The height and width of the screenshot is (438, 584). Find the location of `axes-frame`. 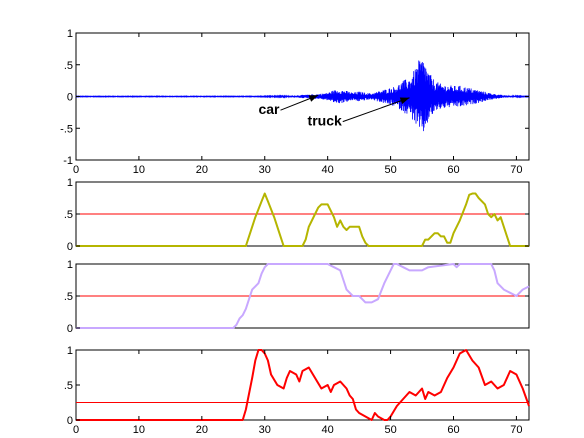

axes-frame is located at coordinates (302, 385).